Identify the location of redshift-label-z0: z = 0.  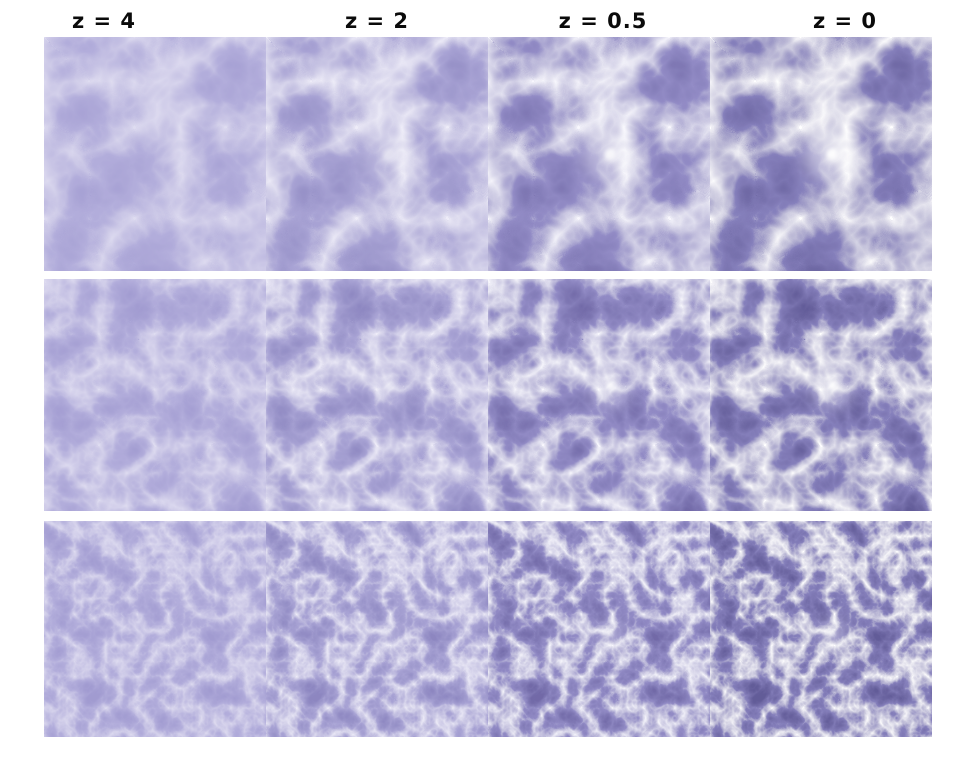
(845, 21).